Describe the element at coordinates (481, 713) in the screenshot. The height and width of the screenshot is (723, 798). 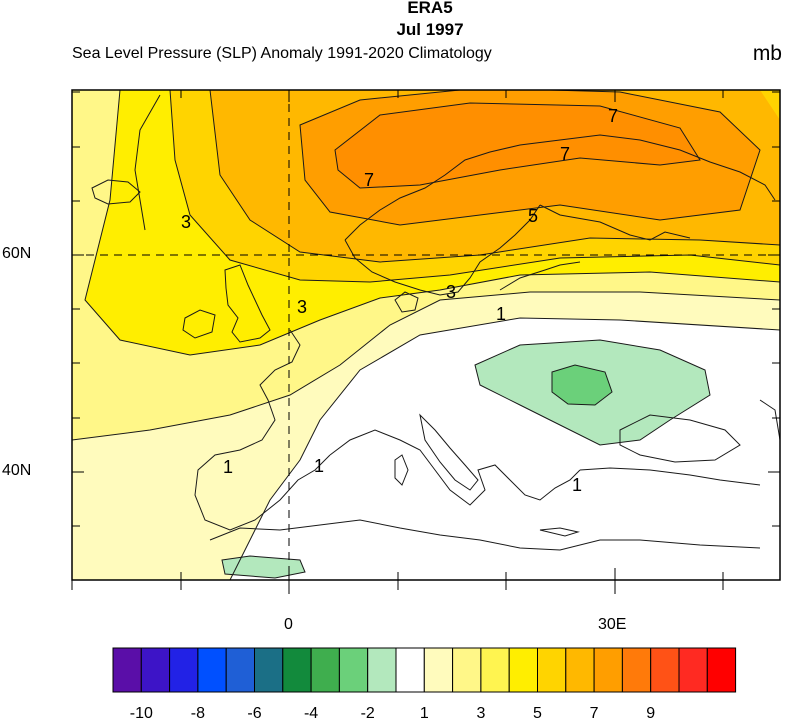
I see `colorbar-label: 3` at that location.